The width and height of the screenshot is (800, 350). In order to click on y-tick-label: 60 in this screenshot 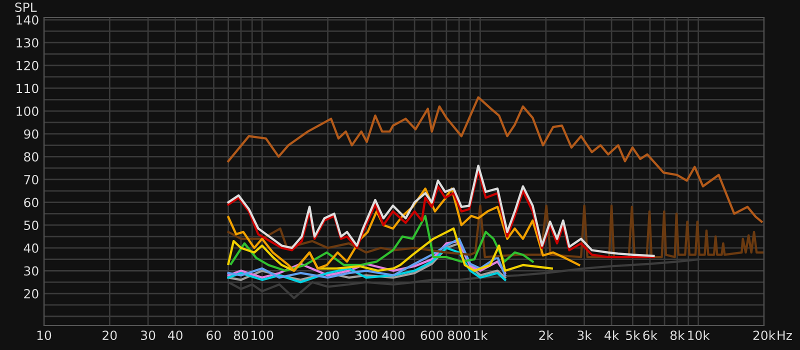, I will do `click(31, 203)`.